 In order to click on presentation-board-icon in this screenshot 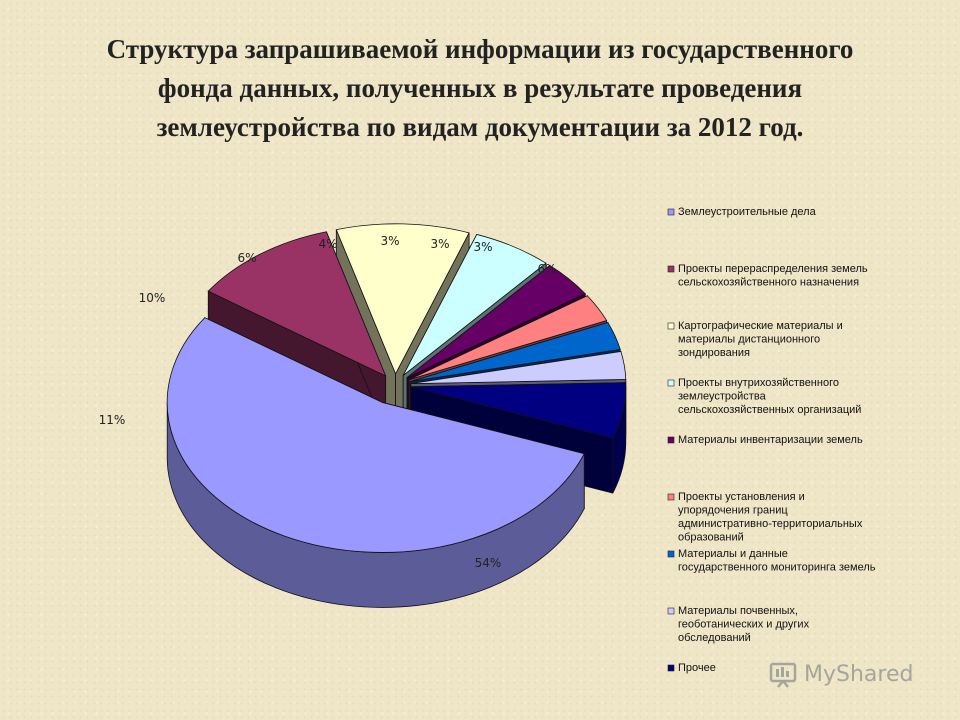, I will do `click(783, 675)`.